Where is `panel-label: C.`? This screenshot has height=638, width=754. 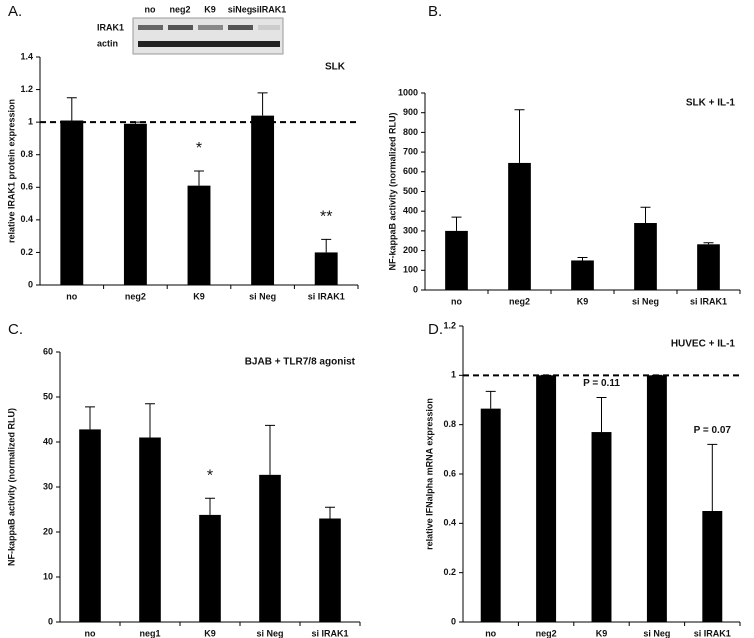
panel-label: C. is located at coordinates (15, 329).